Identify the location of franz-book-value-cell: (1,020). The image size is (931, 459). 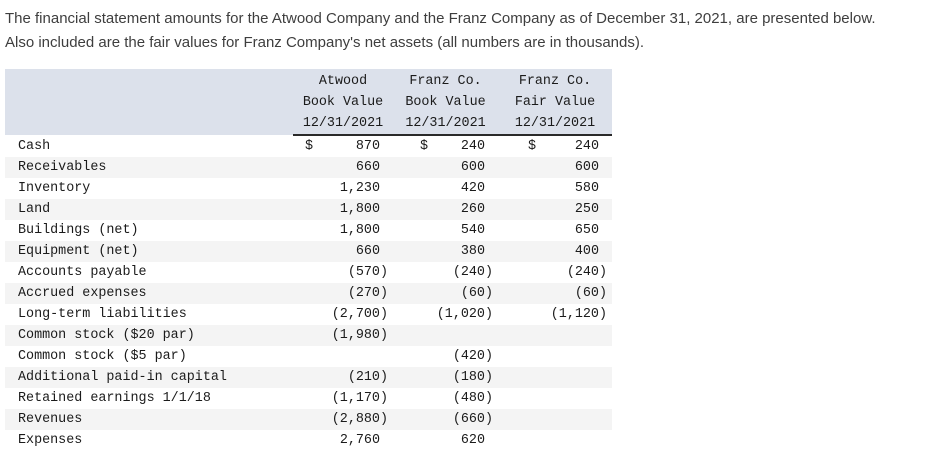
(445, 314).